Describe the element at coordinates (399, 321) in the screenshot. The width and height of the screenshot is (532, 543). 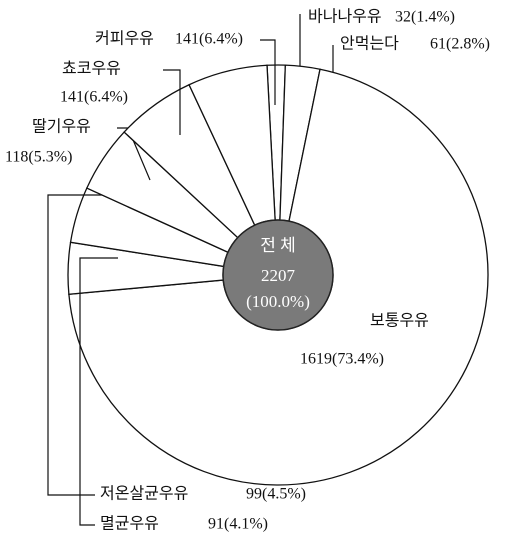
I see `slice-name: 보통우유` at that location.